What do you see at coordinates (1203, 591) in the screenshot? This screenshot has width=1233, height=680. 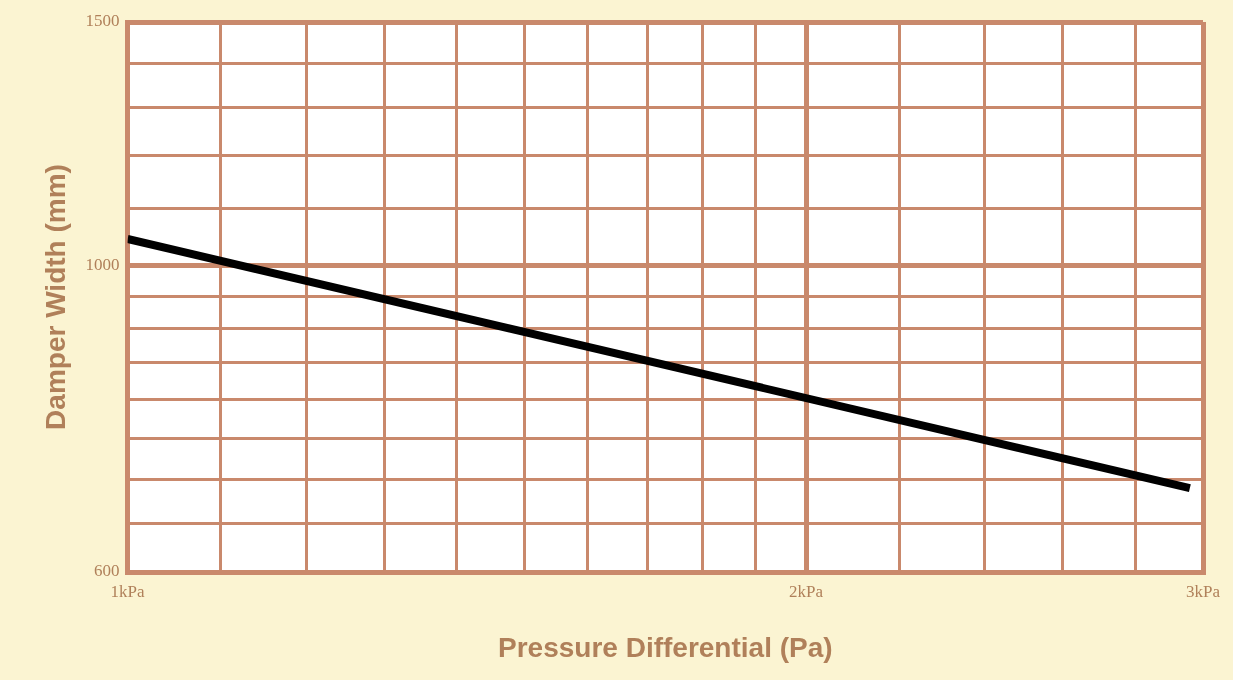 I see `x-tick-label: 3kPa` at bounding box center [1203, 591].